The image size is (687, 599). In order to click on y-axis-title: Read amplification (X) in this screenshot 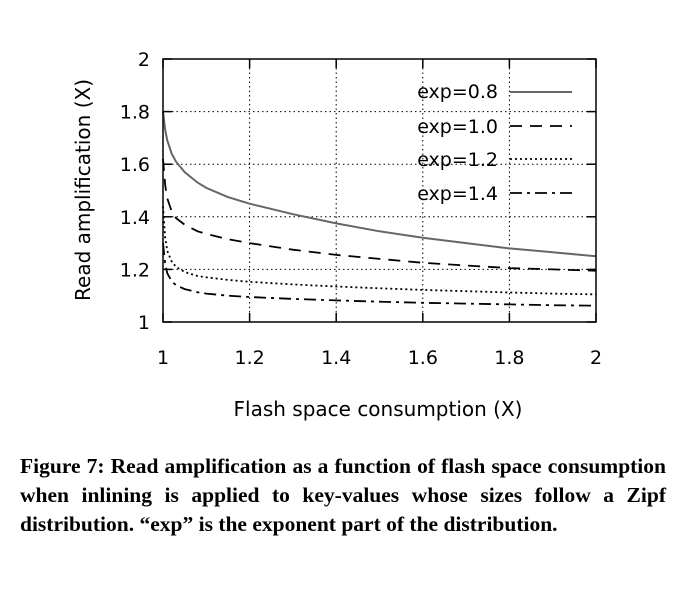, I will do `click(83, 190)`.